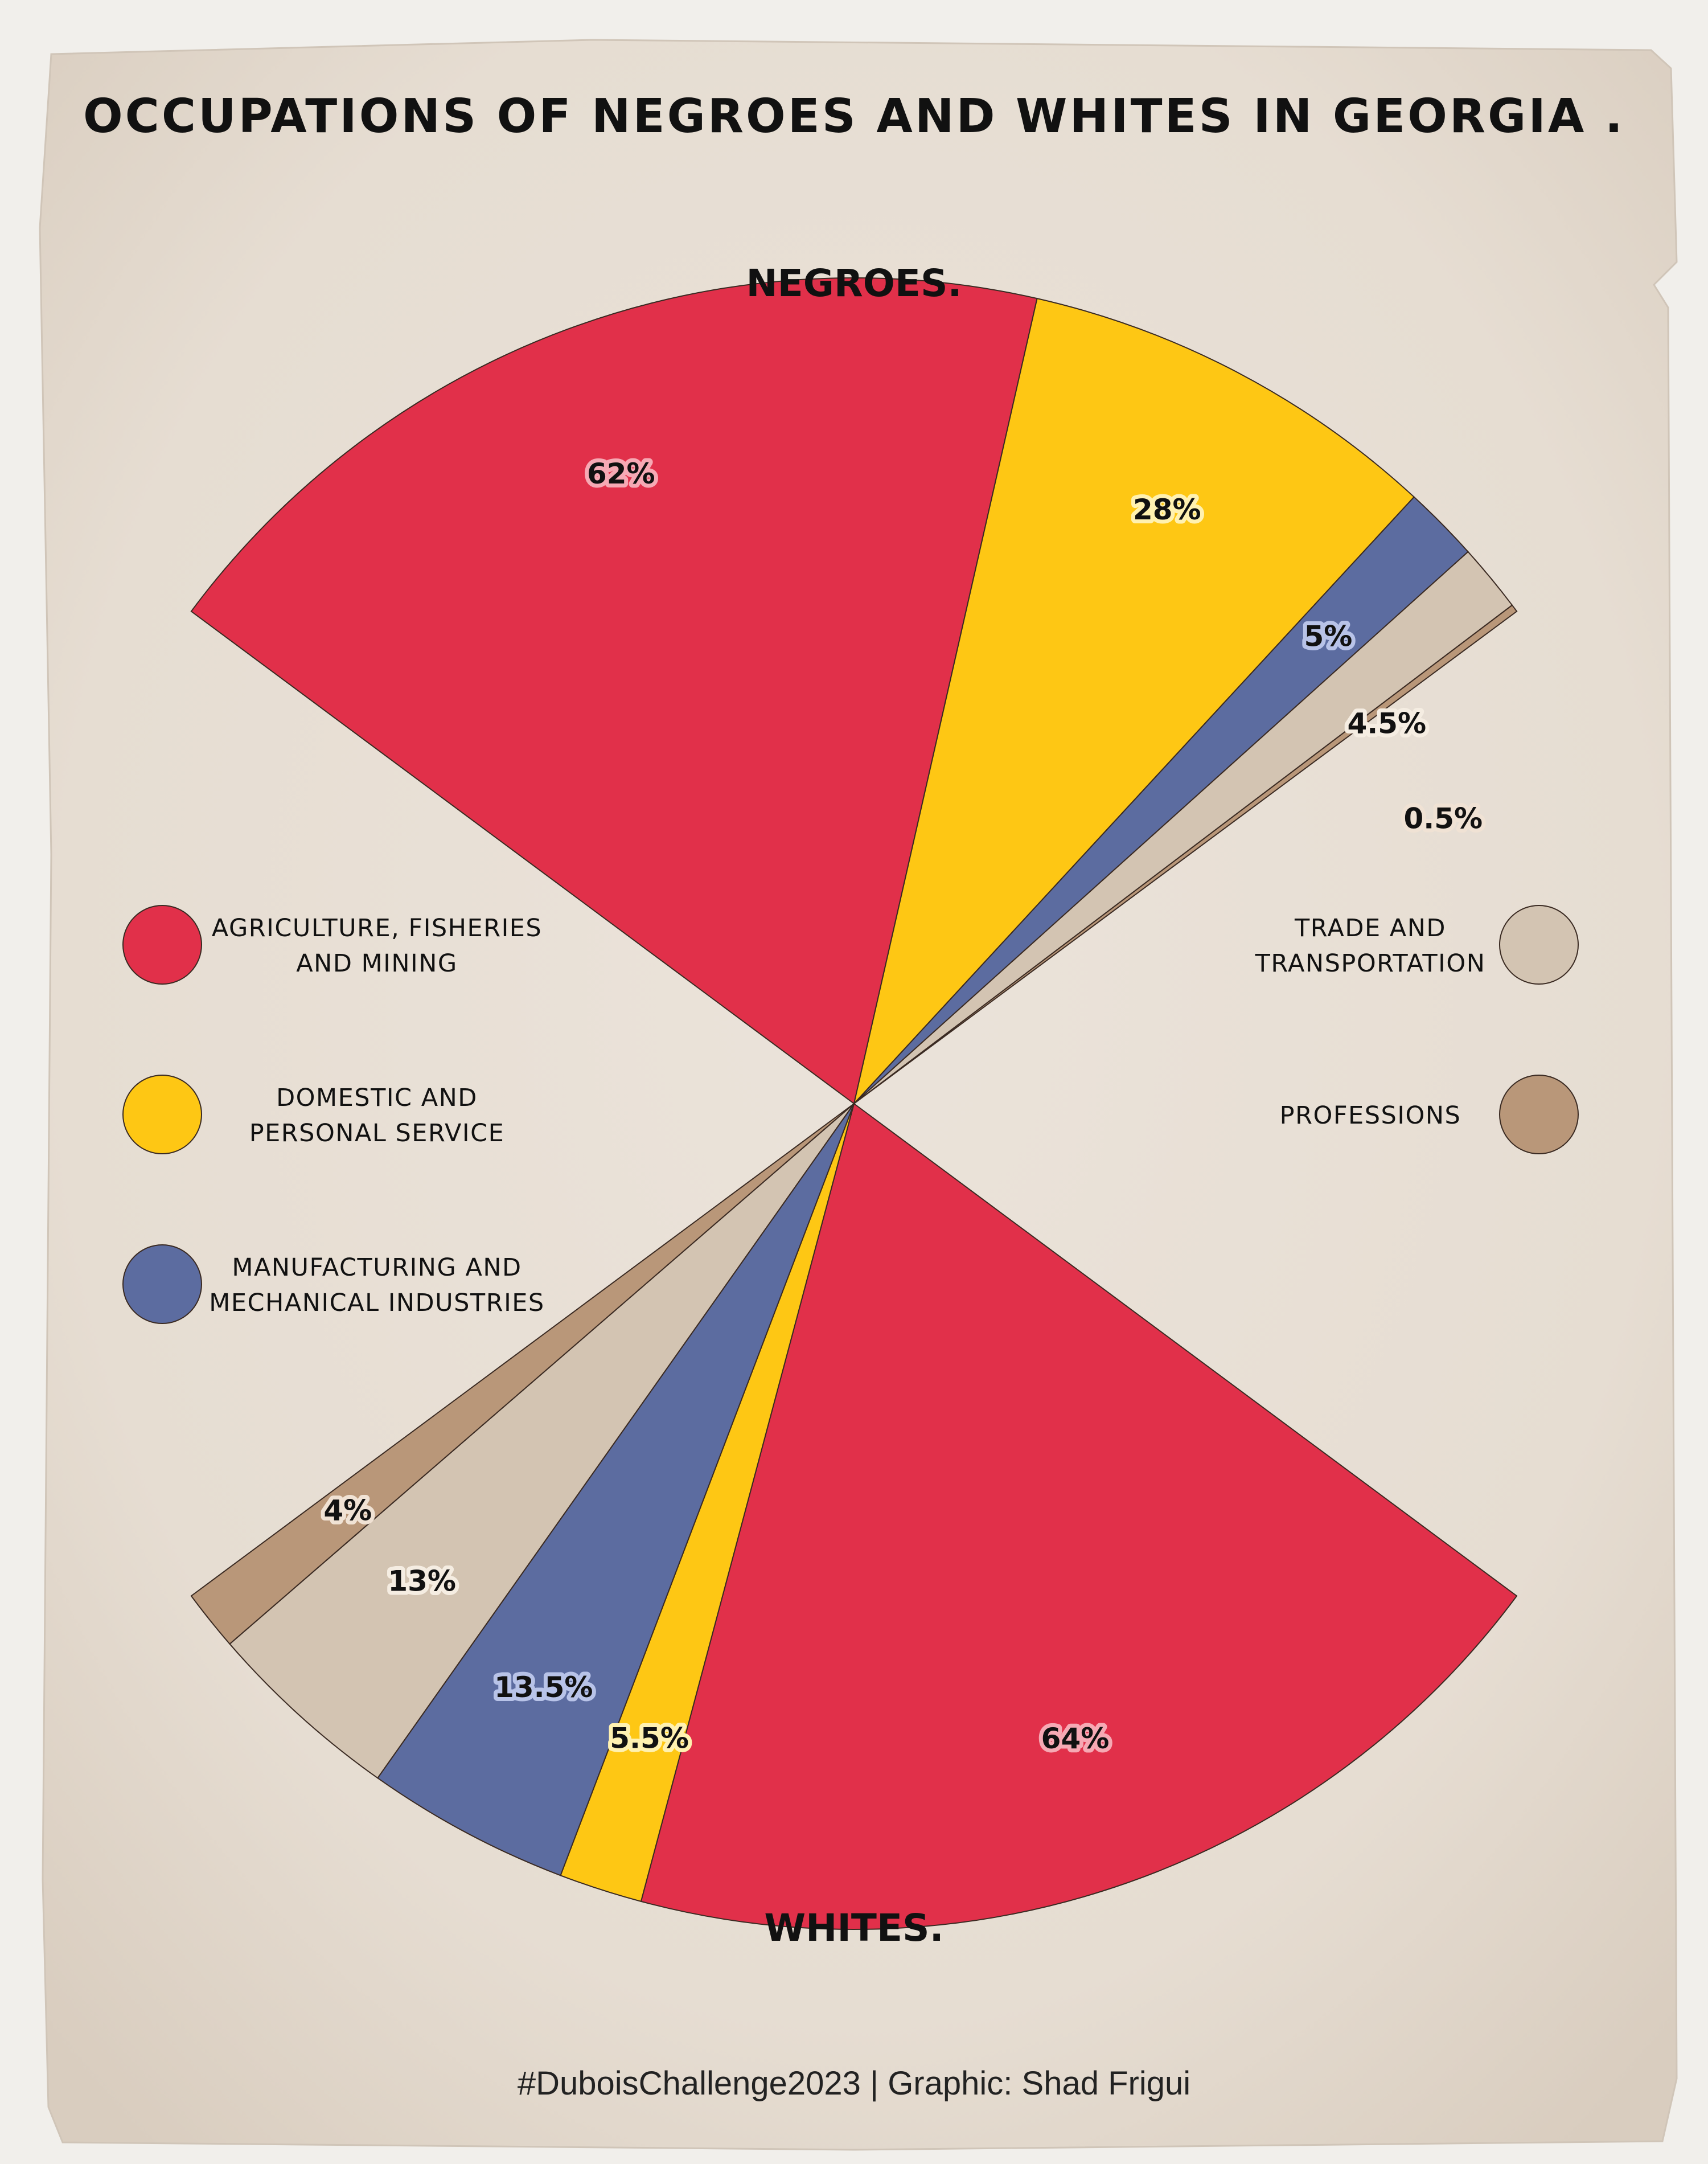 Image resolution: width=1708 pixels, height=2164 pixels. I want to click on legend-item-manufacturing-and-mechanical-industries: MANUFACTURING AND MECHANICAL INDUSTRIES, so click(333, 1284).